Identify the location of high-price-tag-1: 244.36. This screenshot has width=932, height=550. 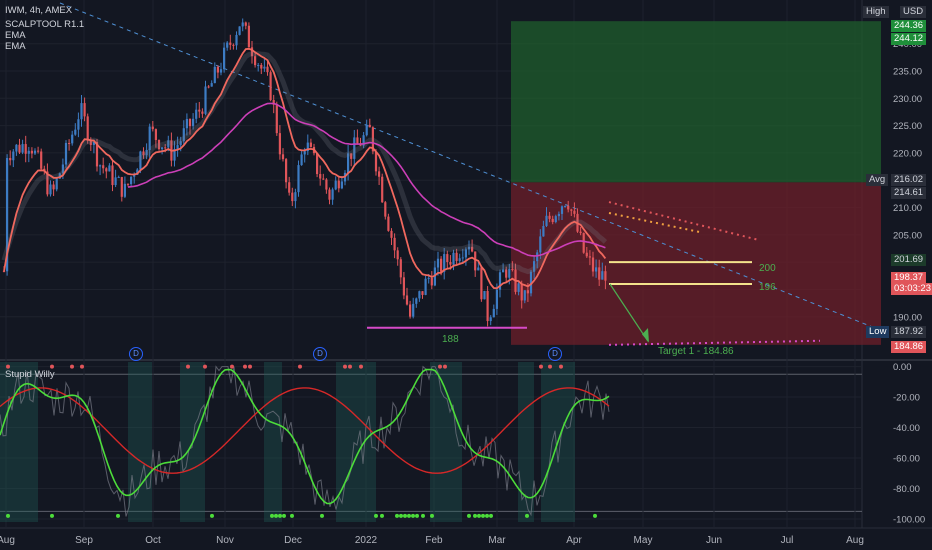
(909, 26).